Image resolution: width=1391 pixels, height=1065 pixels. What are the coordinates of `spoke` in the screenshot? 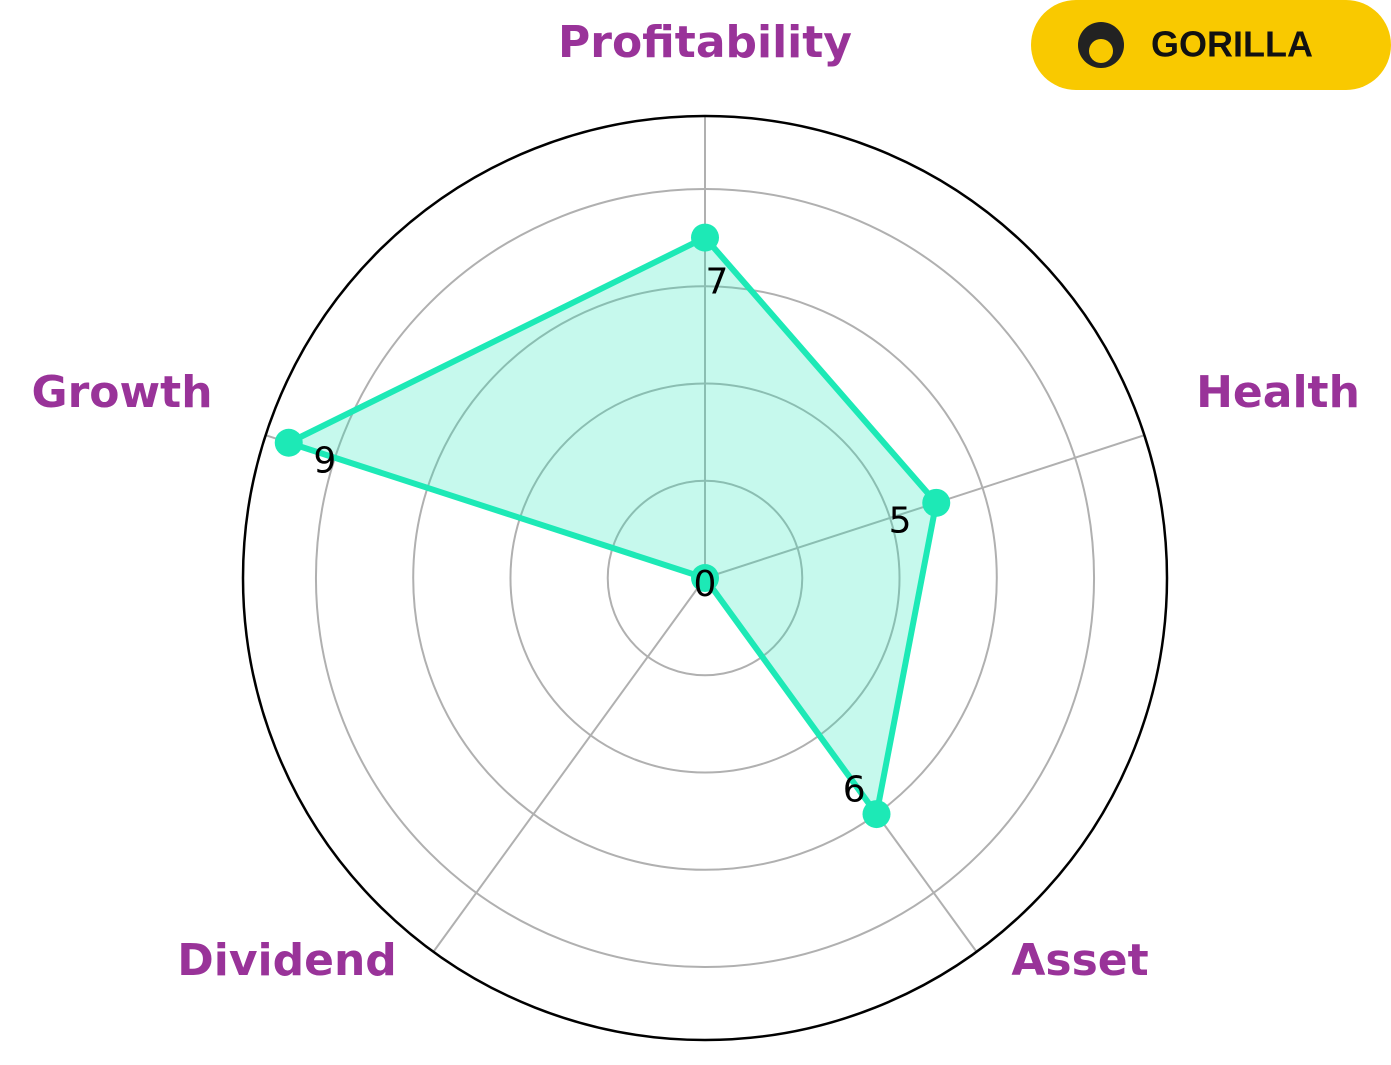 It's located at (569, 765).